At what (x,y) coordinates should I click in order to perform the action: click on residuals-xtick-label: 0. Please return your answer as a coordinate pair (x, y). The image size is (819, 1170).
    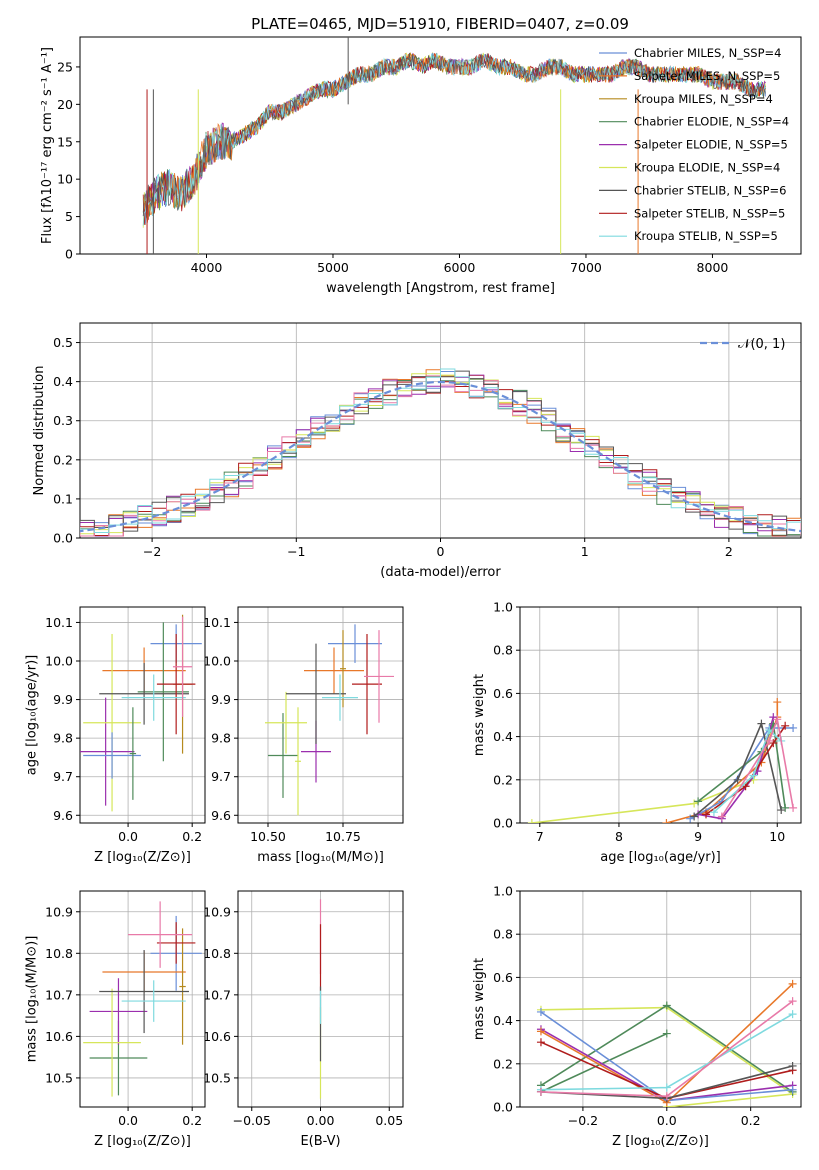
    Looking at the image, I should click on (441, 551).